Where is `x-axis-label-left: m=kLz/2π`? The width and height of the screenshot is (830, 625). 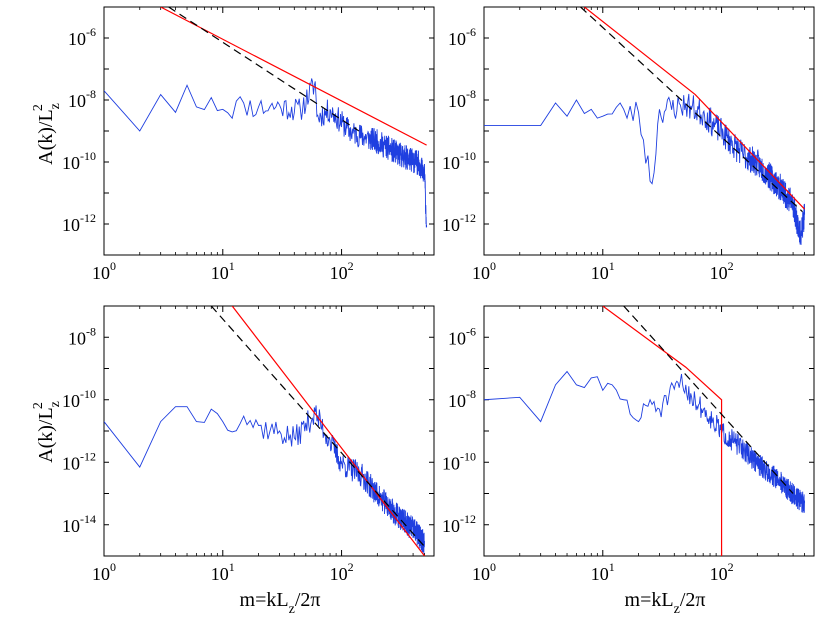
x-axis-label-left: m=kLz/2π is located at coordinates (280, 603).